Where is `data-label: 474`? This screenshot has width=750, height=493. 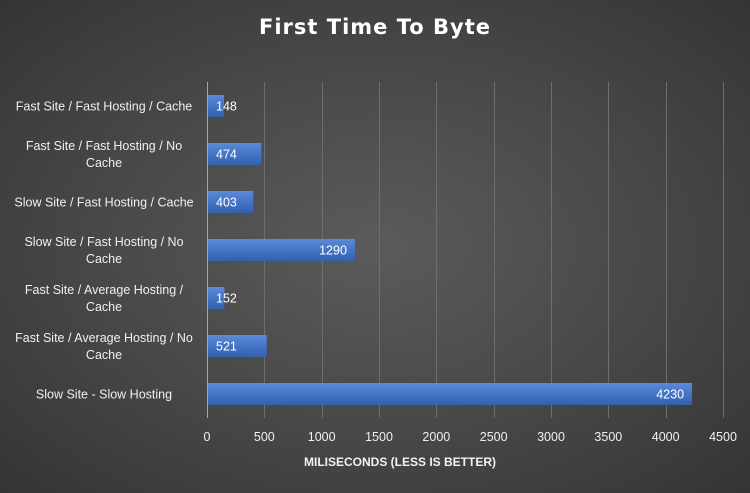 data-label: 474 is located at coordinates (226, 155).